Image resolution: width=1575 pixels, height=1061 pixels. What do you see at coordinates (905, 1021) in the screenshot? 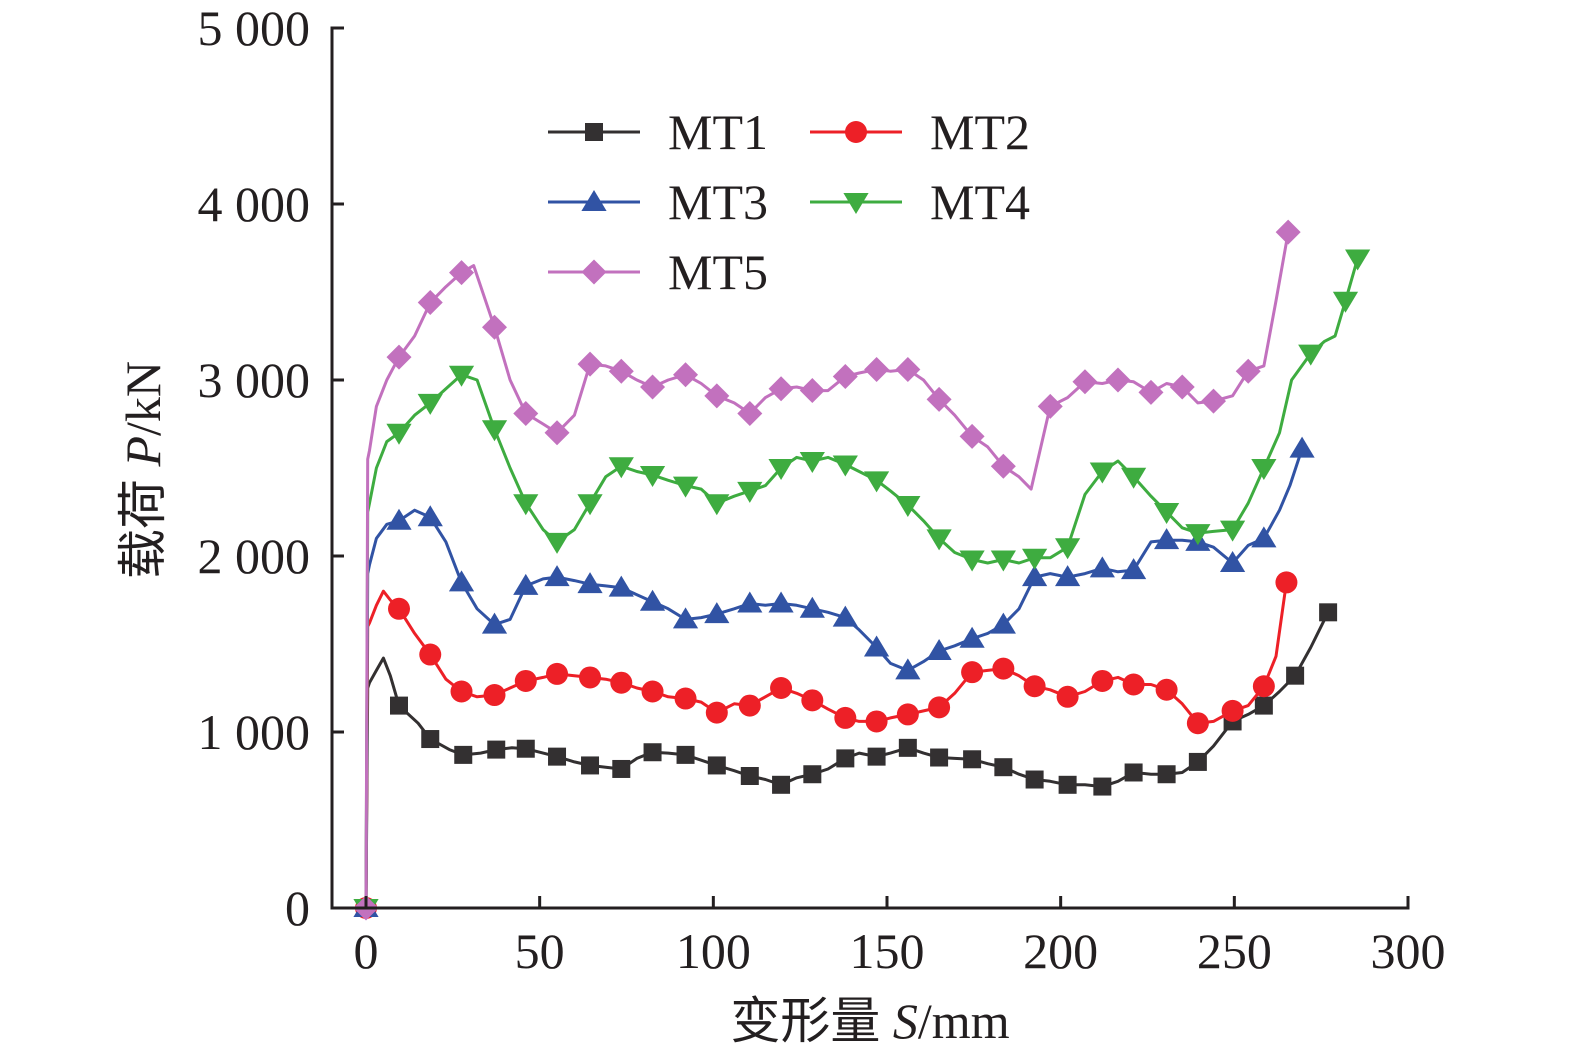
I see `x-axis-title-var: S` at bounding box center [905, 1021].